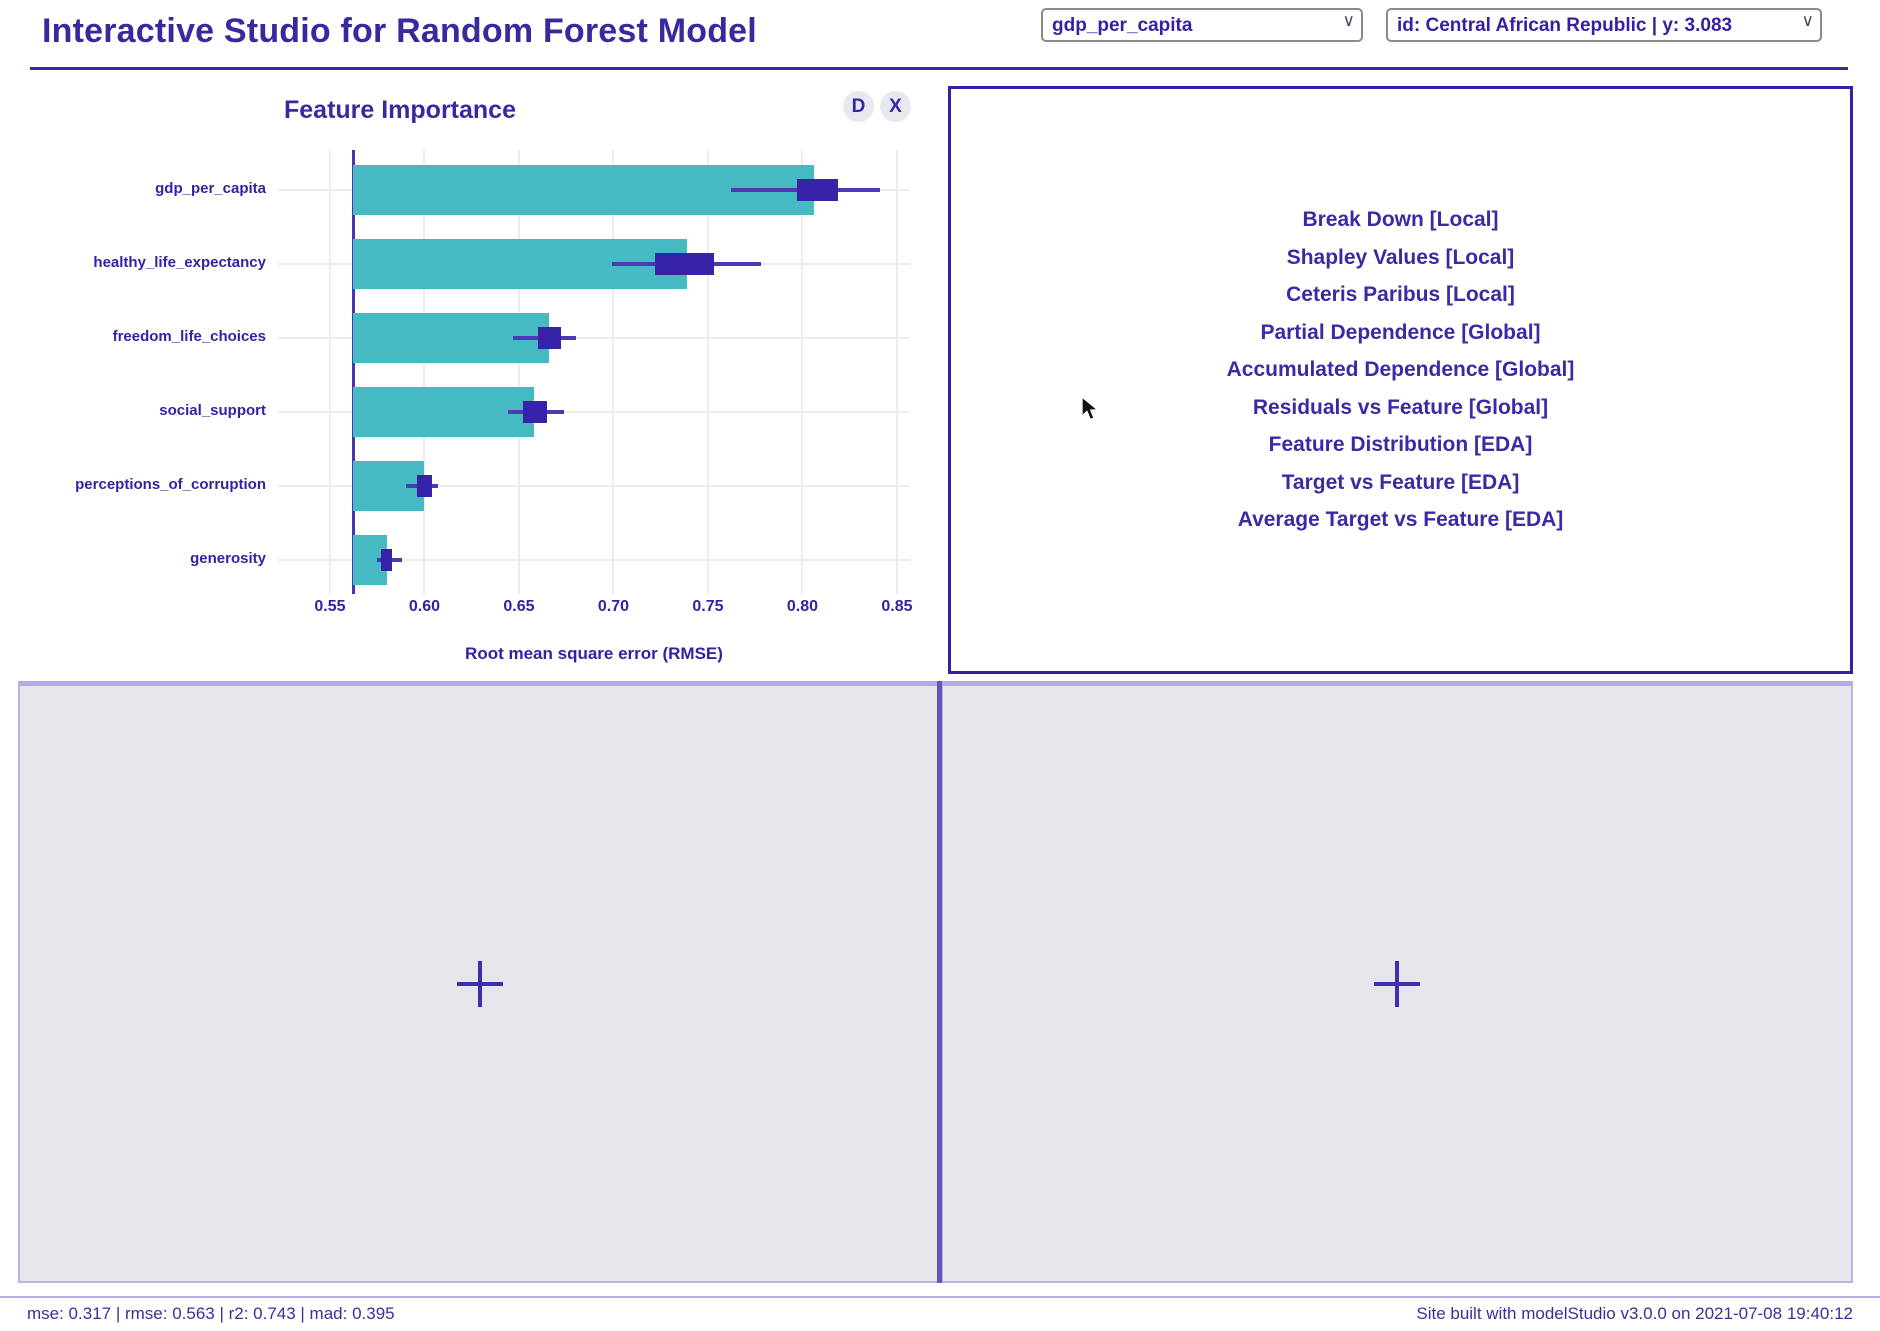  I want to click on x-tick-label: 0.55, so click(330, 606).